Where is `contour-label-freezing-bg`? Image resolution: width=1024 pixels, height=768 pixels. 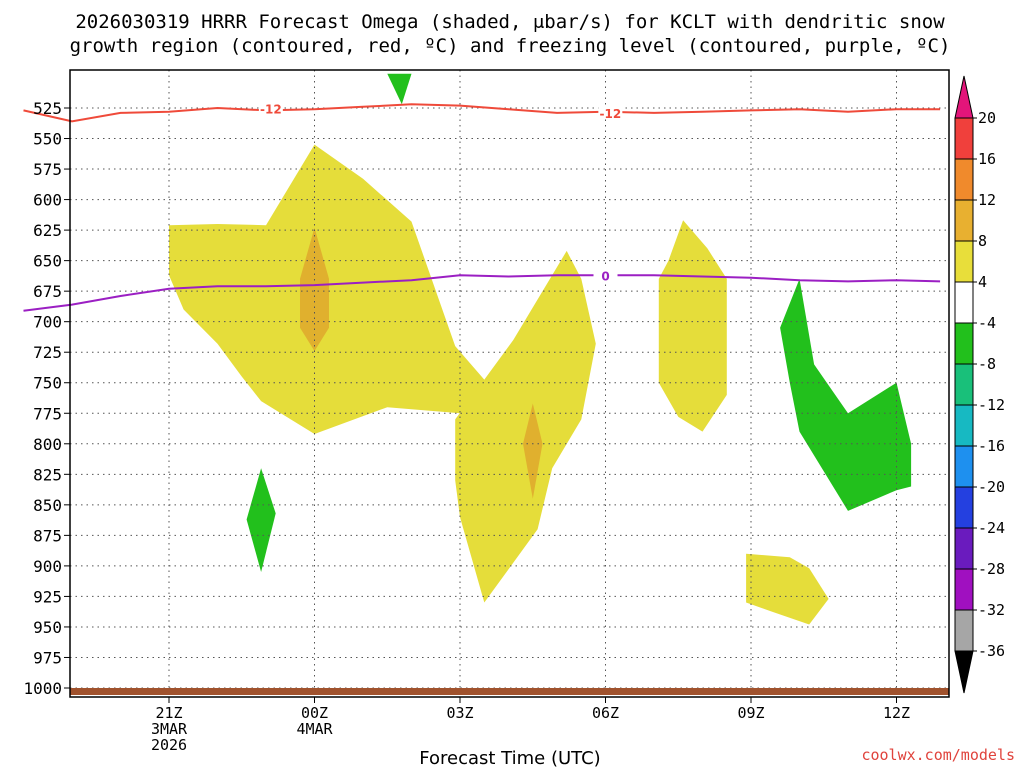 contour-label-freezing-bg is located at coordinates (605, 274).